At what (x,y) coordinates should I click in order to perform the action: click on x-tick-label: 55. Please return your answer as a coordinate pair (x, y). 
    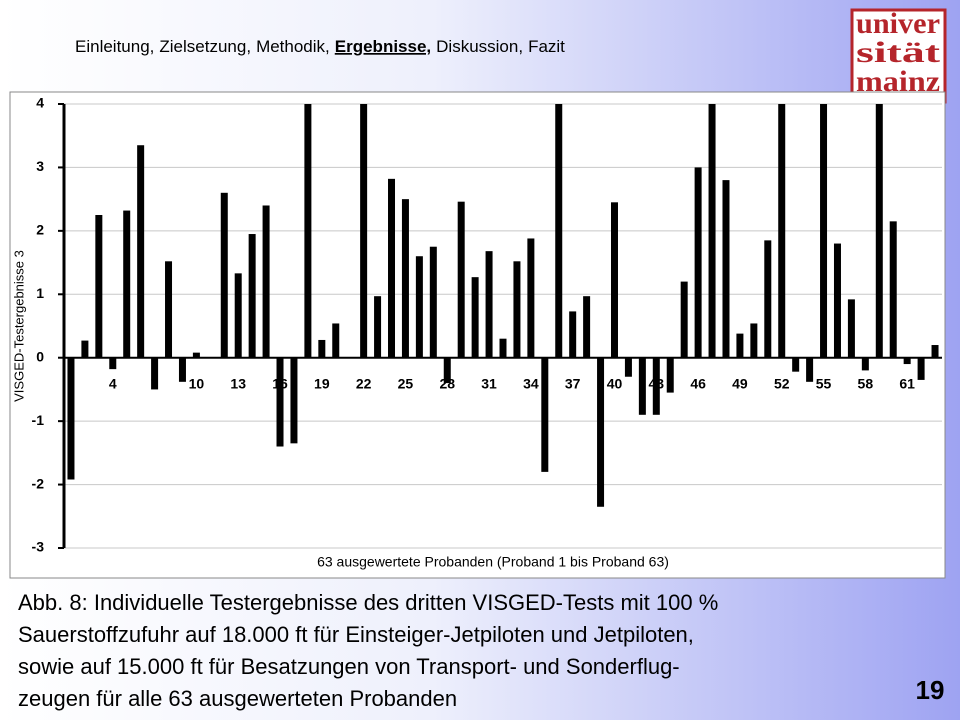
    Looking at the image, I should click on (824, 383).